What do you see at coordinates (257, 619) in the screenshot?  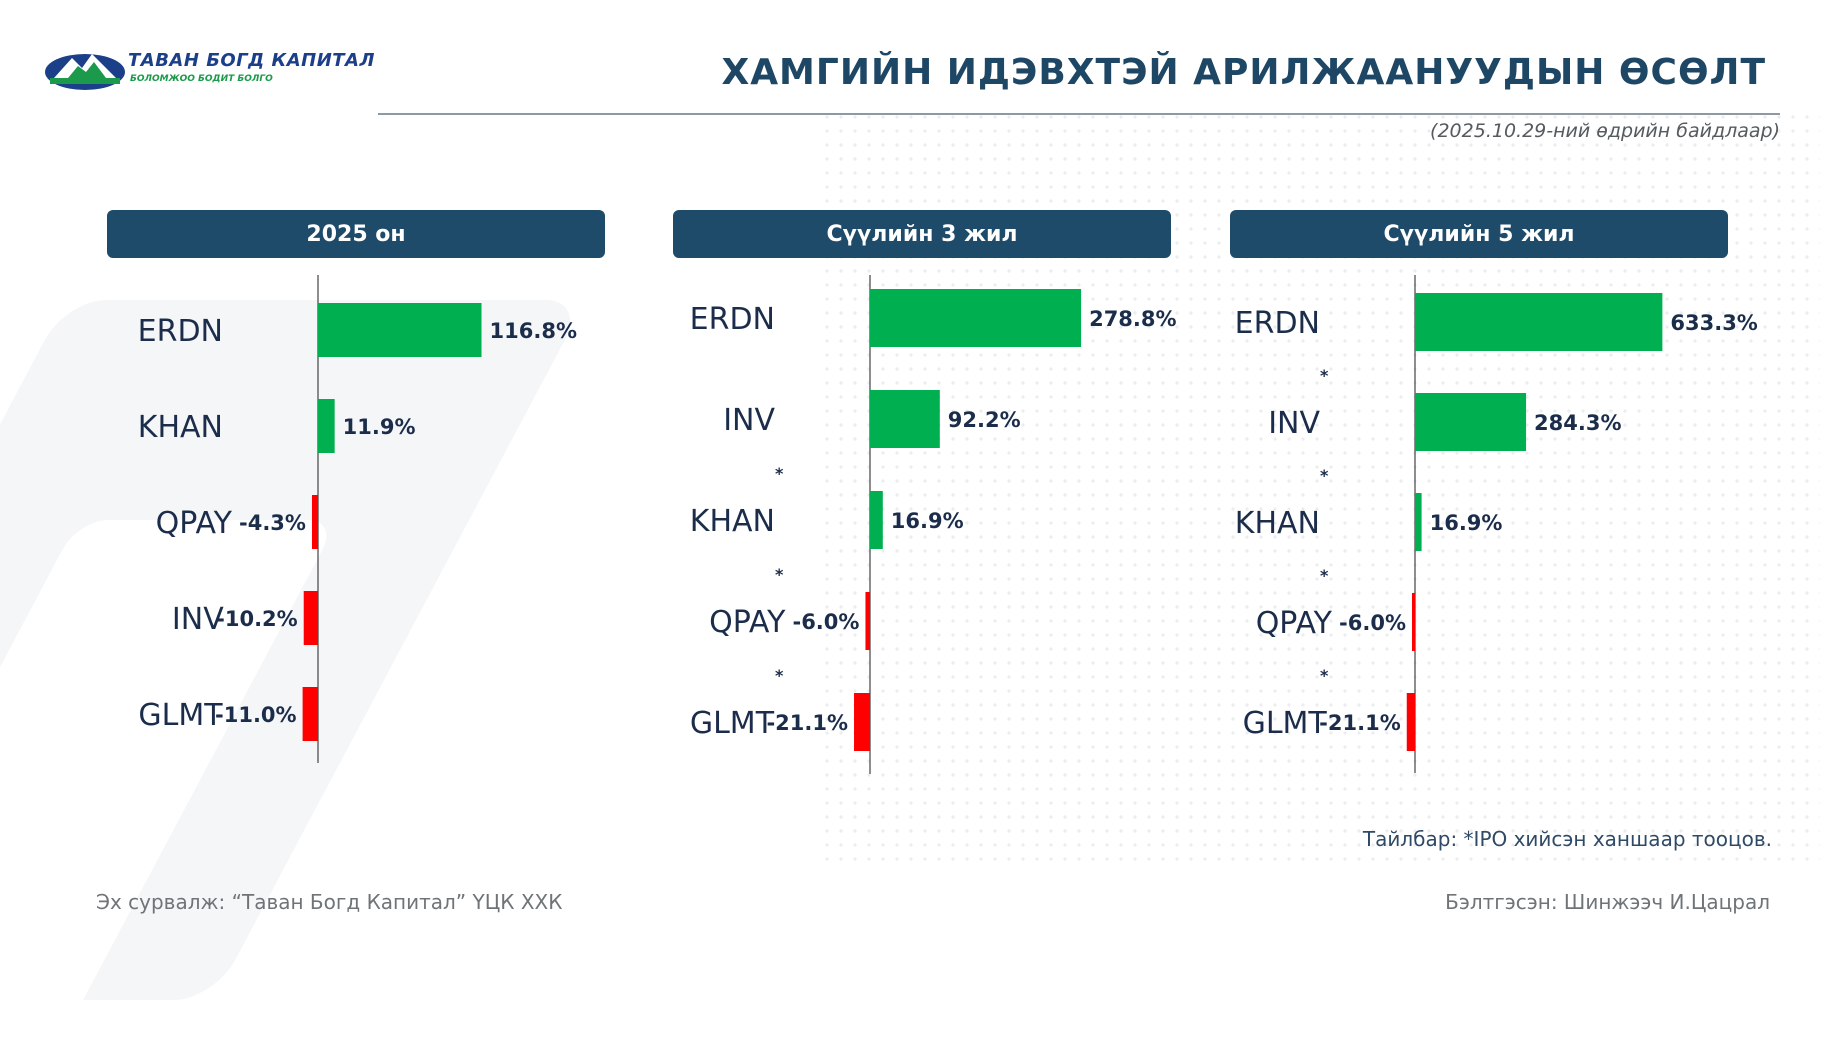 I see `value-label: -10.2%` at bounding box center [257, 619].